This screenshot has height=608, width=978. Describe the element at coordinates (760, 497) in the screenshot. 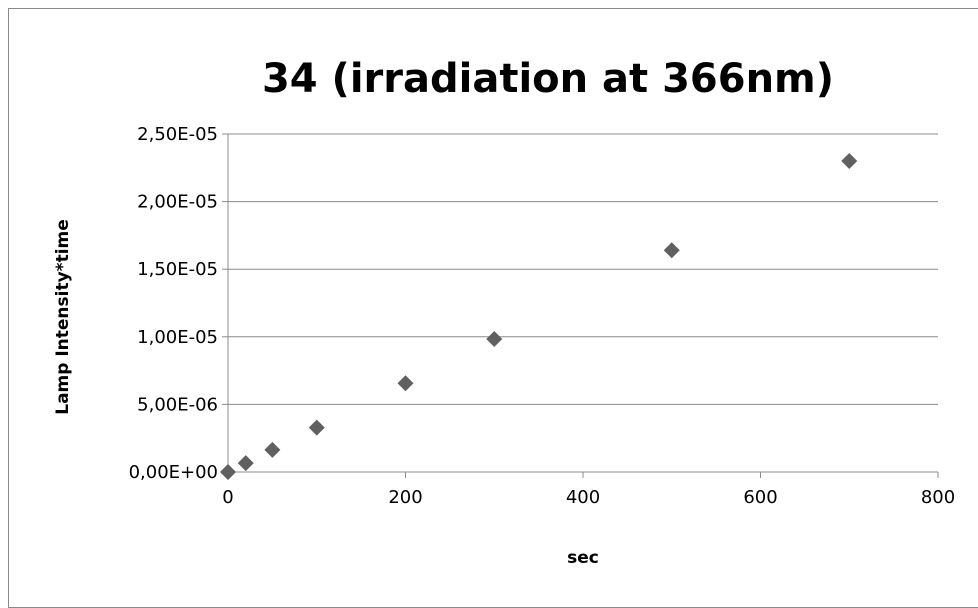

I see `x-tick-label: 600` at that location.